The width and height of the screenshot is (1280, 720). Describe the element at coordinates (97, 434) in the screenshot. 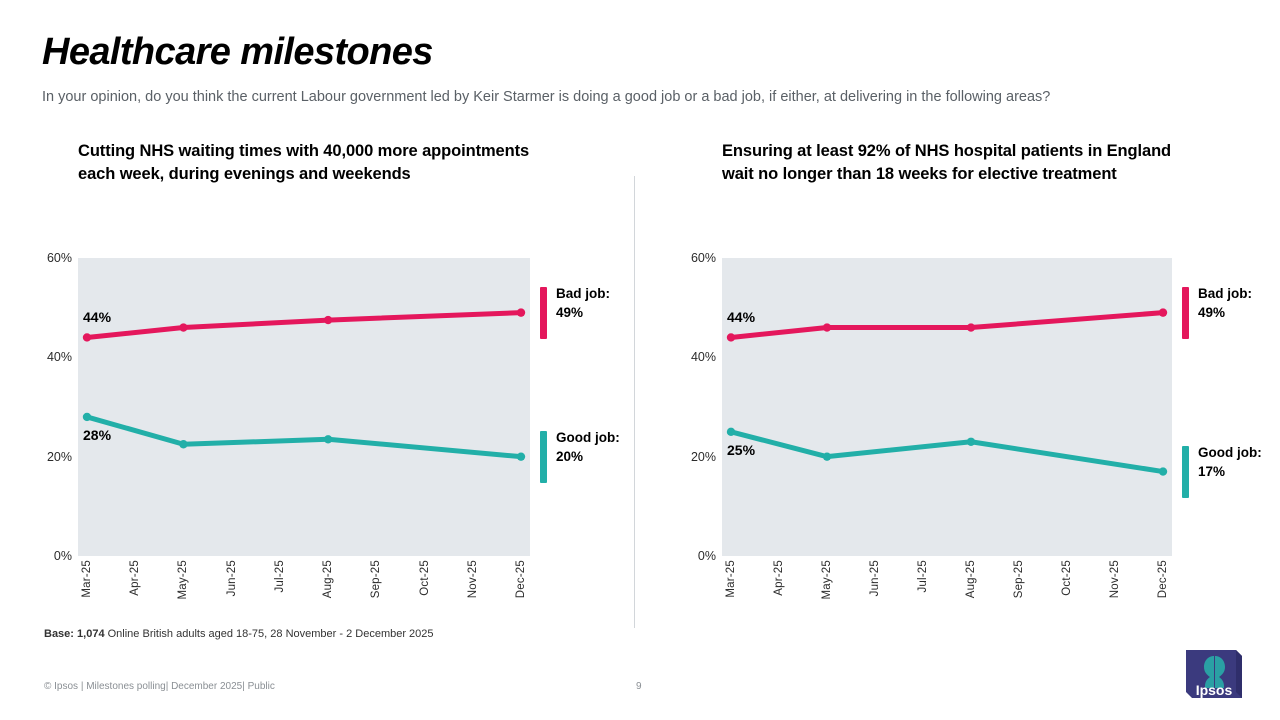

I see `data-point-label: 28%` at that location.